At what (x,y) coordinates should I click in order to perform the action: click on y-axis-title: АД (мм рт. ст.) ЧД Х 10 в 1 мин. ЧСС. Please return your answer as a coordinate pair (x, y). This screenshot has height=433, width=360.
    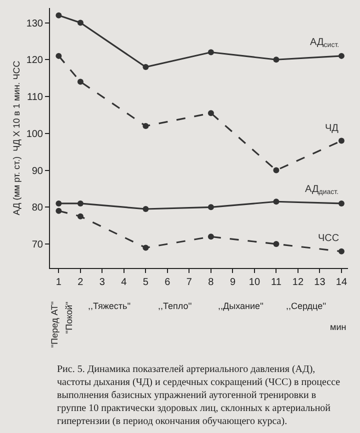
    Looking at the image, I should click on (17, 138).